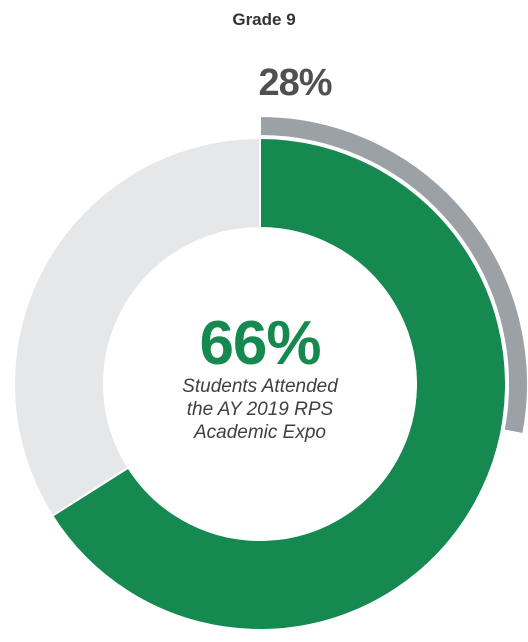 The width and height of the screenshot is (528, 642). Describe the element at coordinates (264, 19) in the screenshot. I see `chart-title: Grade 9` at that location.